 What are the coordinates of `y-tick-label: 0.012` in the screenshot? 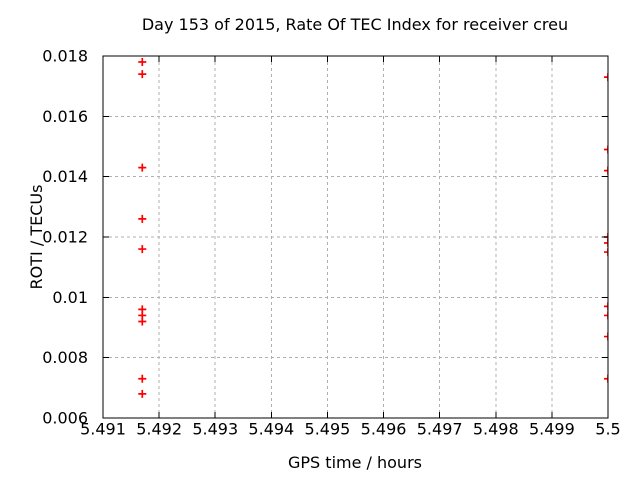 It's located at (65, 237).